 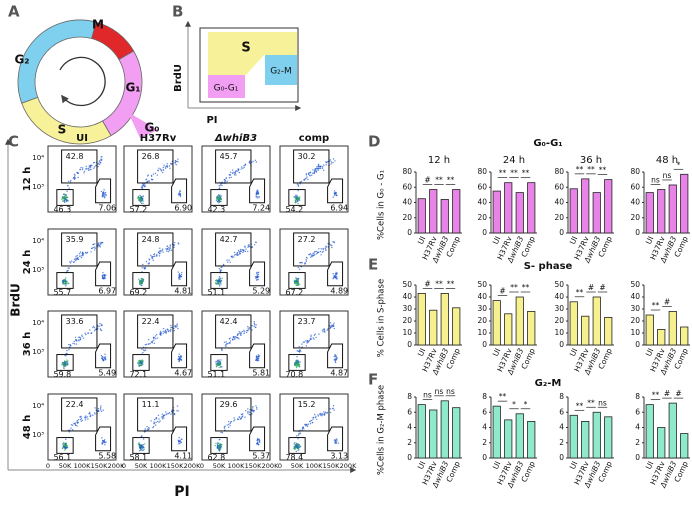 I want to click on y-tick-label: 2, so click(x=561, y=442).